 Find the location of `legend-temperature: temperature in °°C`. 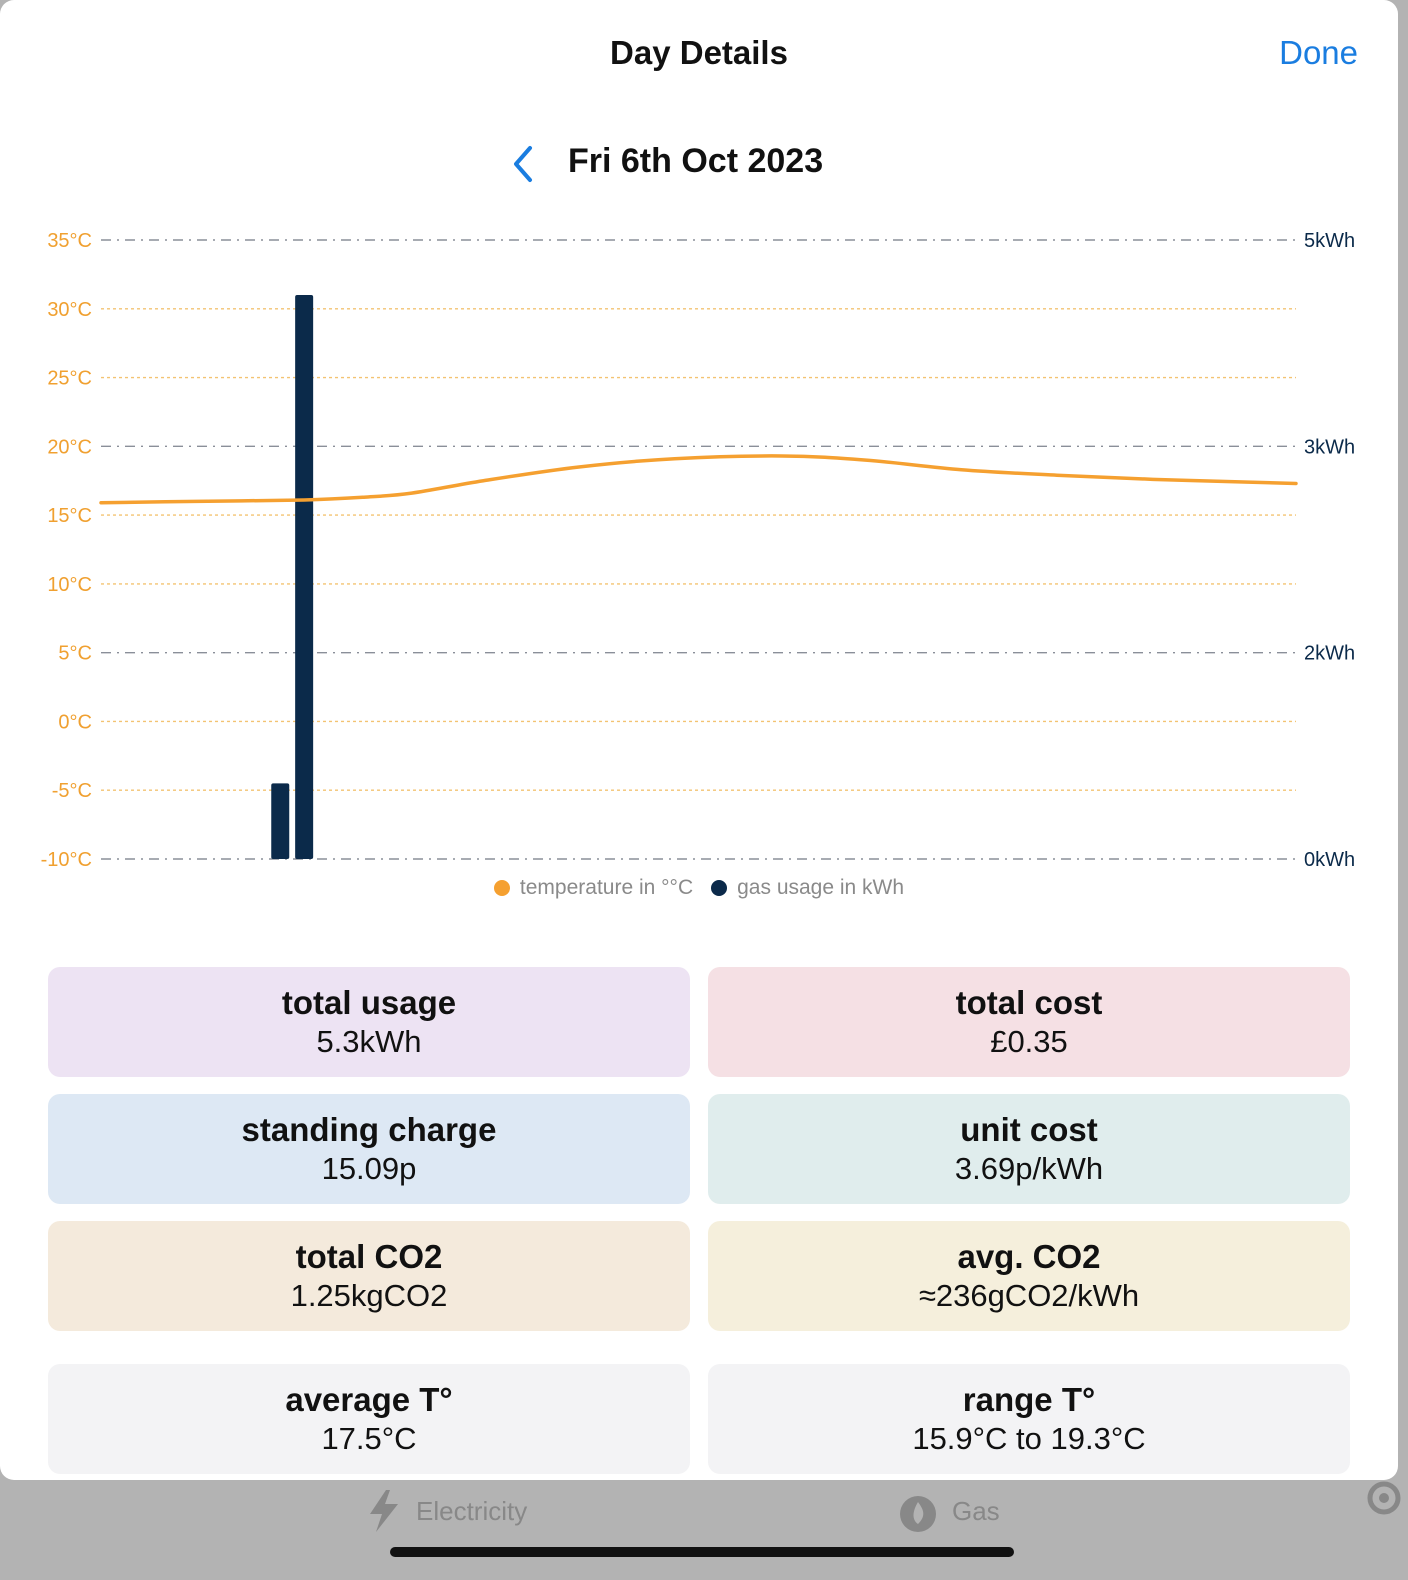

legend-temperature: temperature in °°C is located at coordinates (593, 888).